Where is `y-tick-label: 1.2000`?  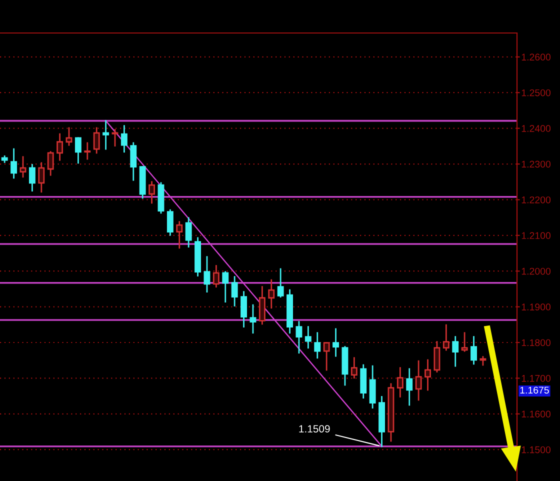 y-tick-label: 1.2000 is located at coordinates (536, 271).